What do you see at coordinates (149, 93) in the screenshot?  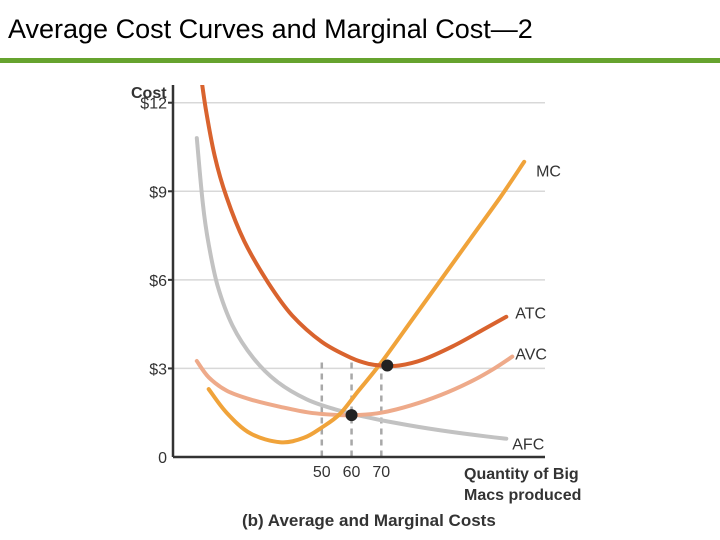 I see `y-axis-label: Cost` at bounding box center [149, 93].